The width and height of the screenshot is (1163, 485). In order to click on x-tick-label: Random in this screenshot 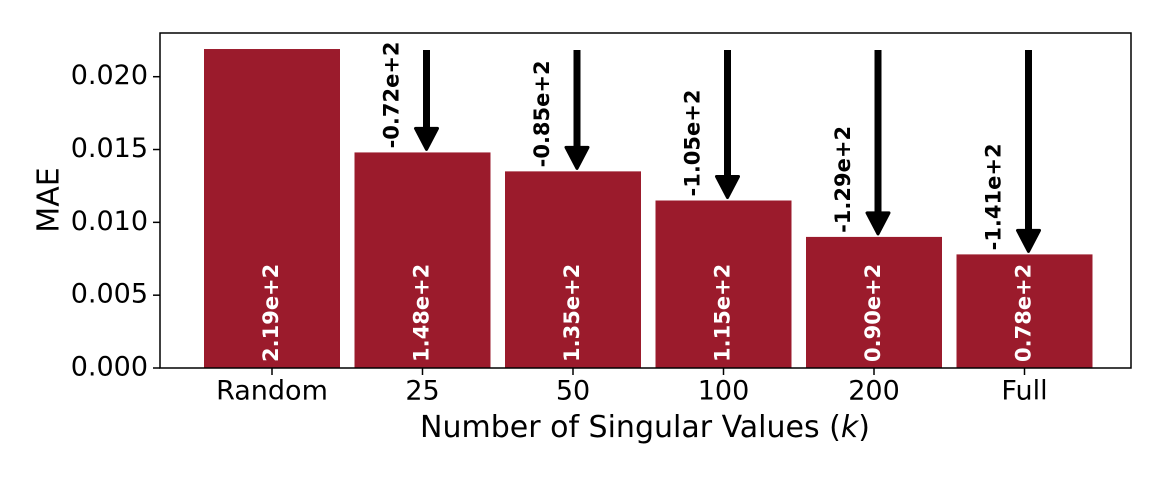, I will do `click(272, 391)`.